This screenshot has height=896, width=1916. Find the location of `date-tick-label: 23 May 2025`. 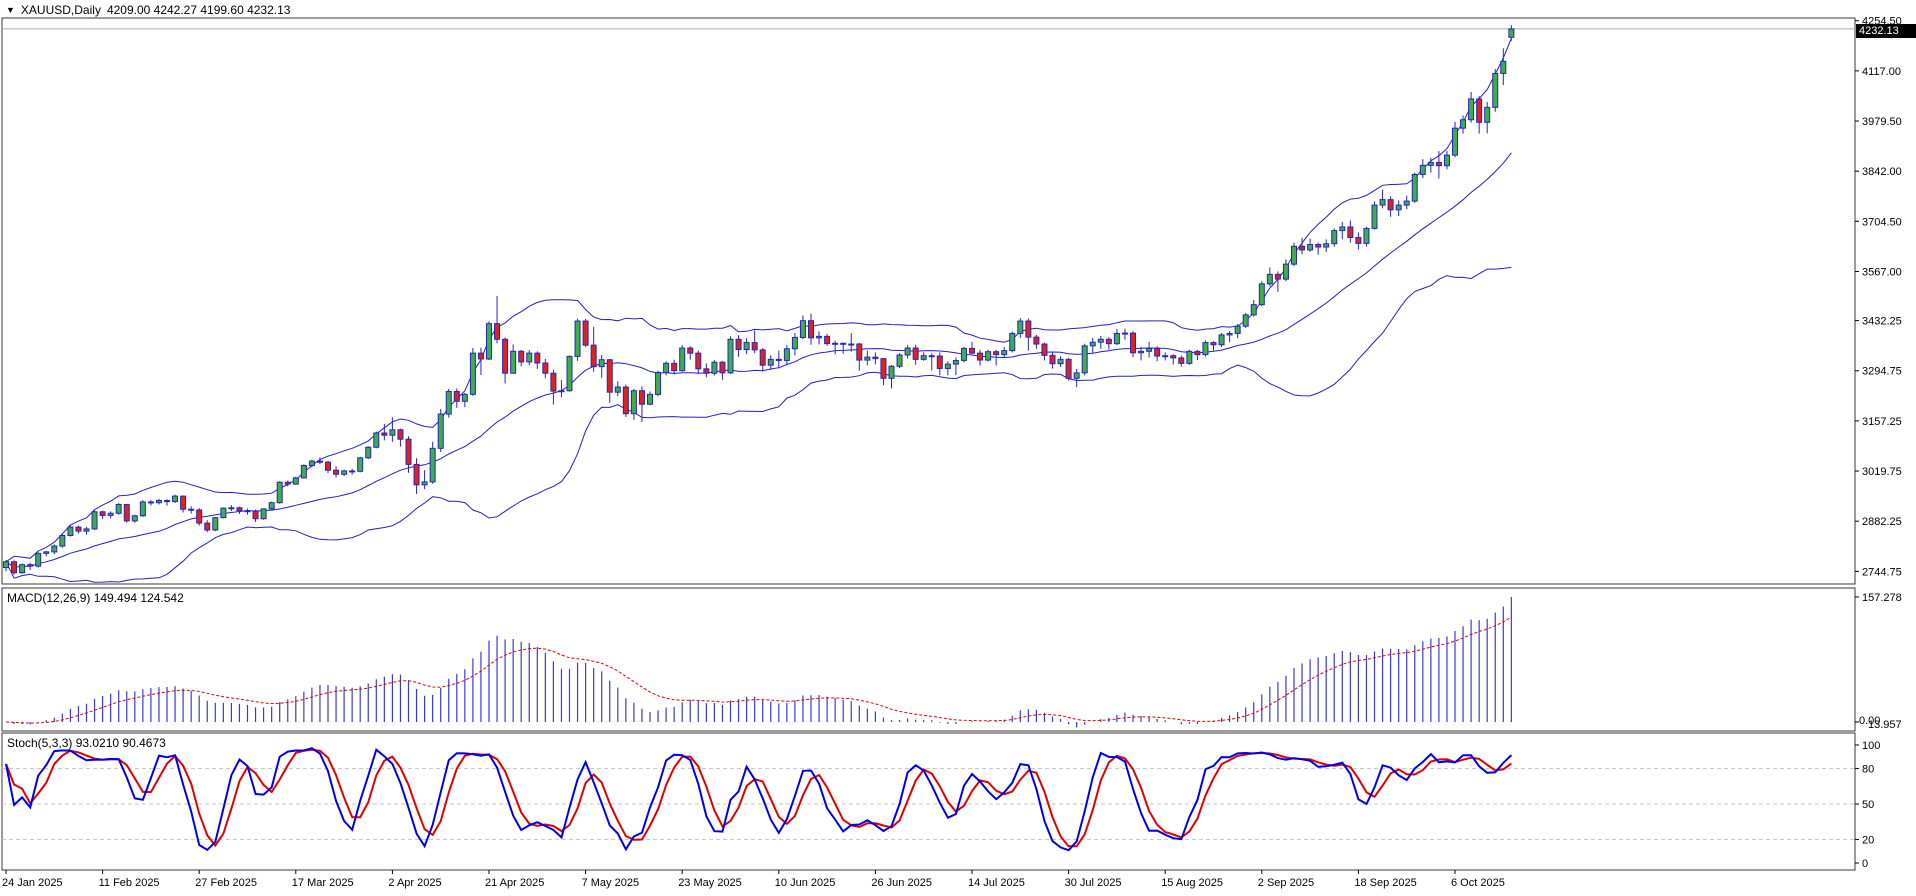

date-tick-label: 23 May 2025 is located at coordinates (710, 883).